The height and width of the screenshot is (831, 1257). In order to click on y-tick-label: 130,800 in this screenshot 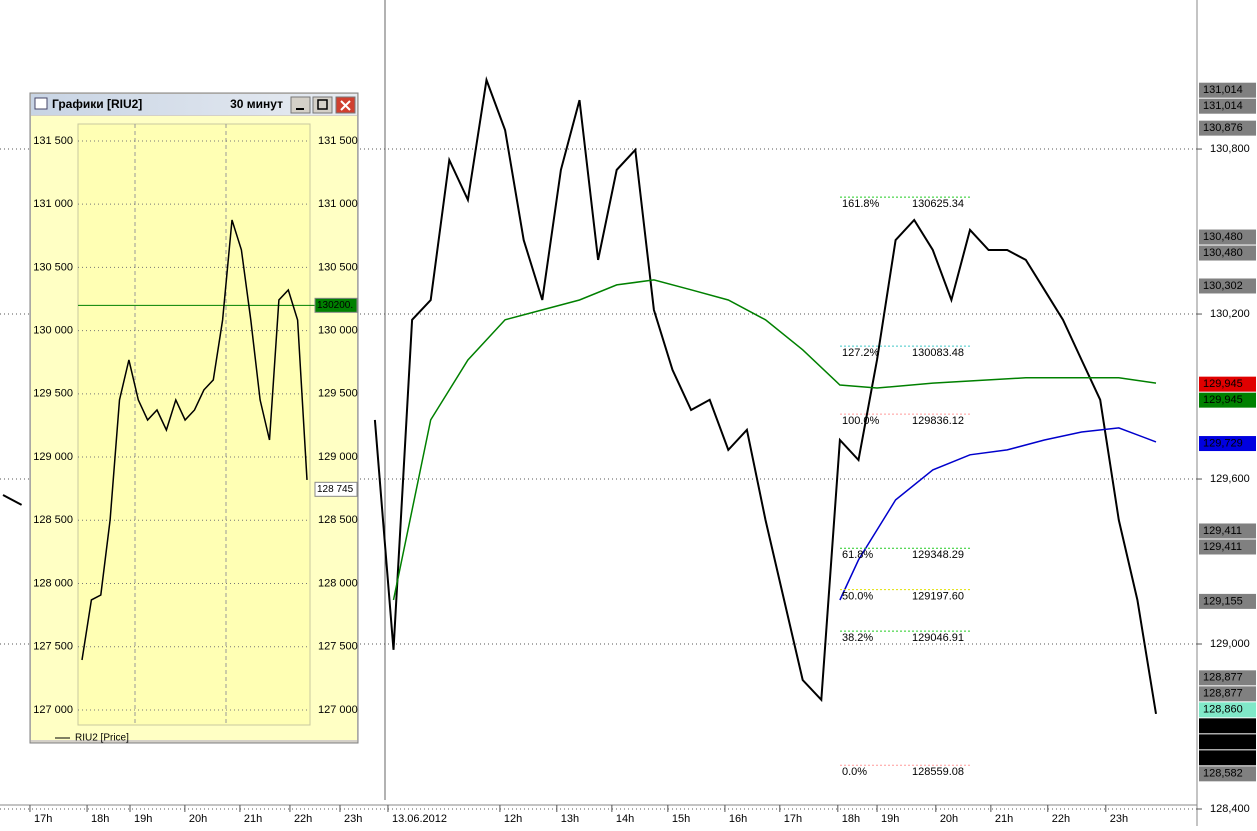, I will do `click(1230, 149)`.